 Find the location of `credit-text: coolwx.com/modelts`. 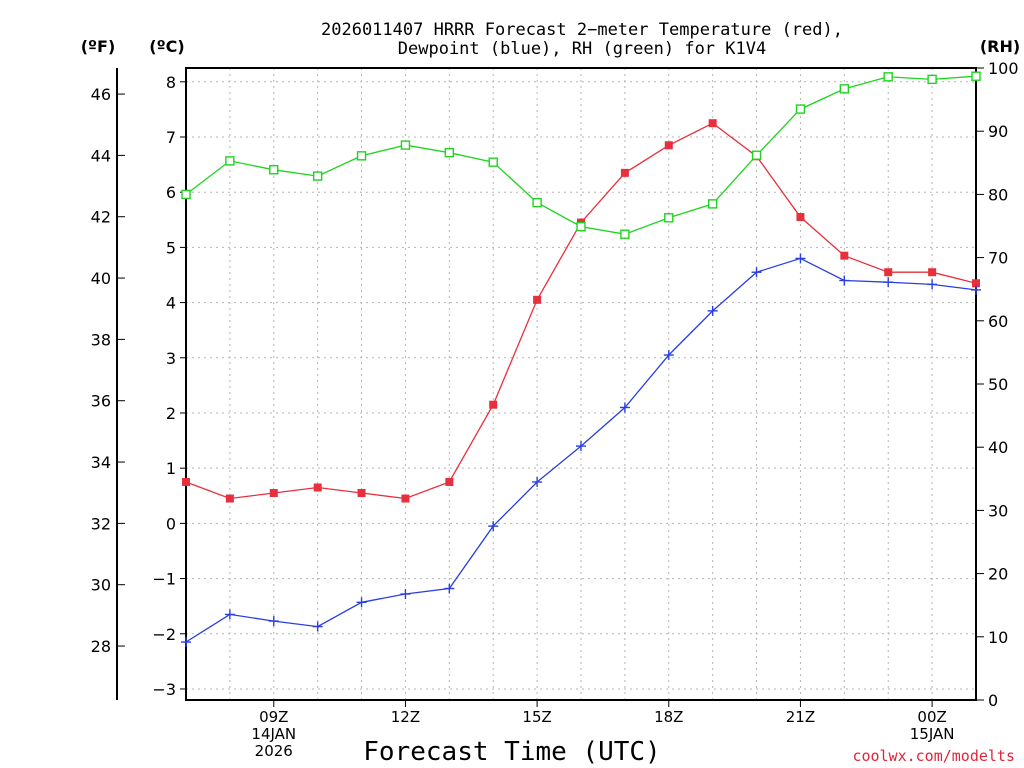

credit-text: coolwx.com/modelts is located at coordinates (933, 756).